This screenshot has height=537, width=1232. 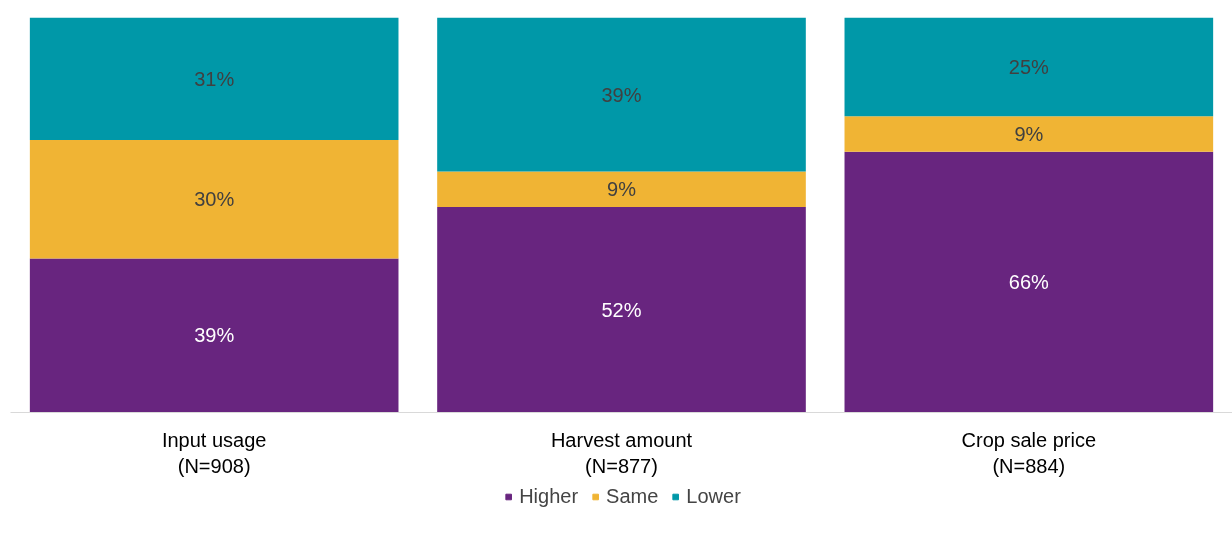 I want to click on data-label: 66%, so click(x=1029, y=282).